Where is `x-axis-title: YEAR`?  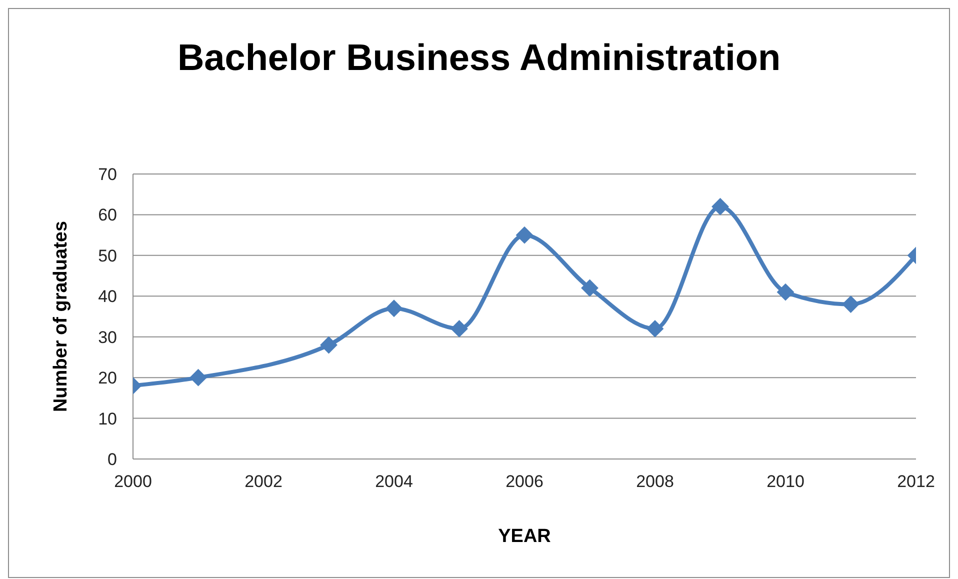 x-axis-title: YEAR is located at coordinates (525, 536).